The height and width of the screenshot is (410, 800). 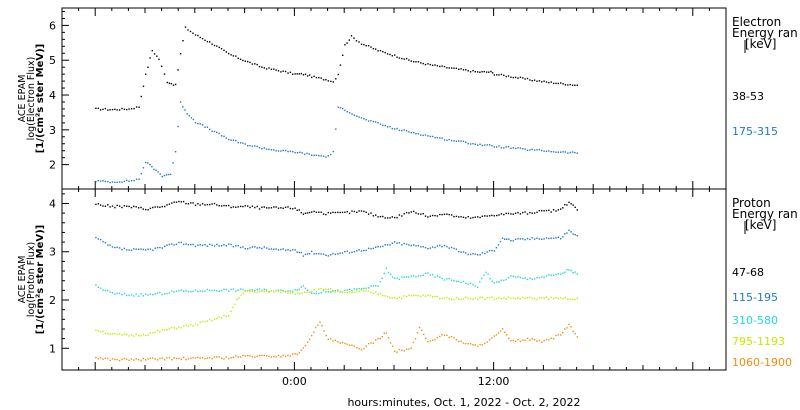 I want to click on proton-ytick-label: 4, so click(x=52, y=203).